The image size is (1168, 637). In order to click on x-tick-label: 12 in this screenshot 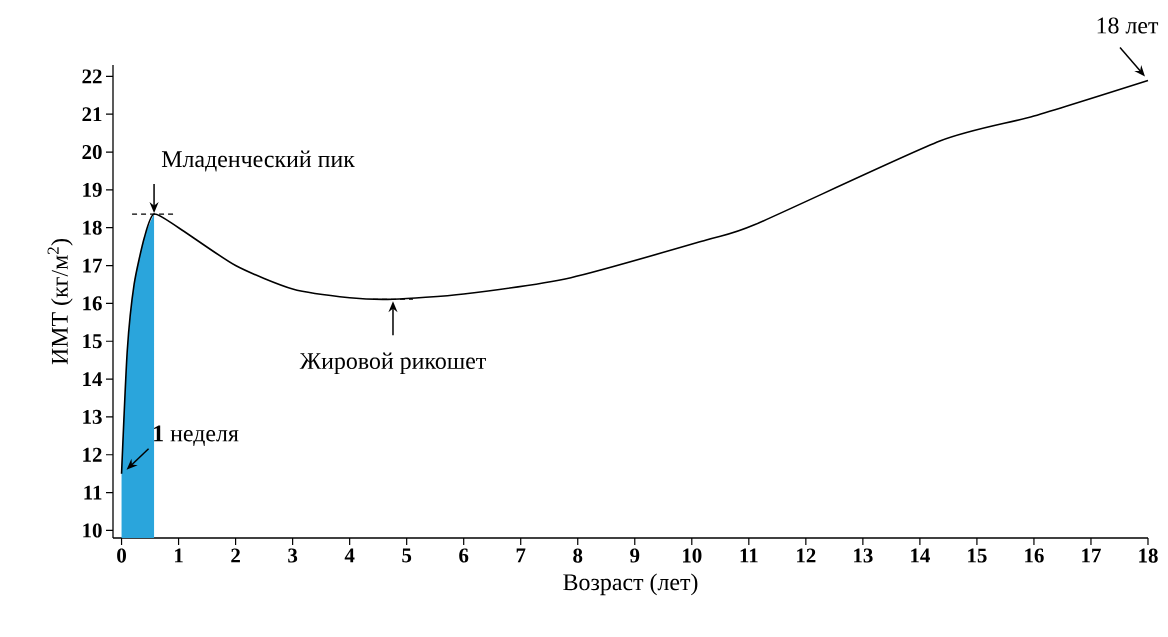, I will do `click(806, 555)`.